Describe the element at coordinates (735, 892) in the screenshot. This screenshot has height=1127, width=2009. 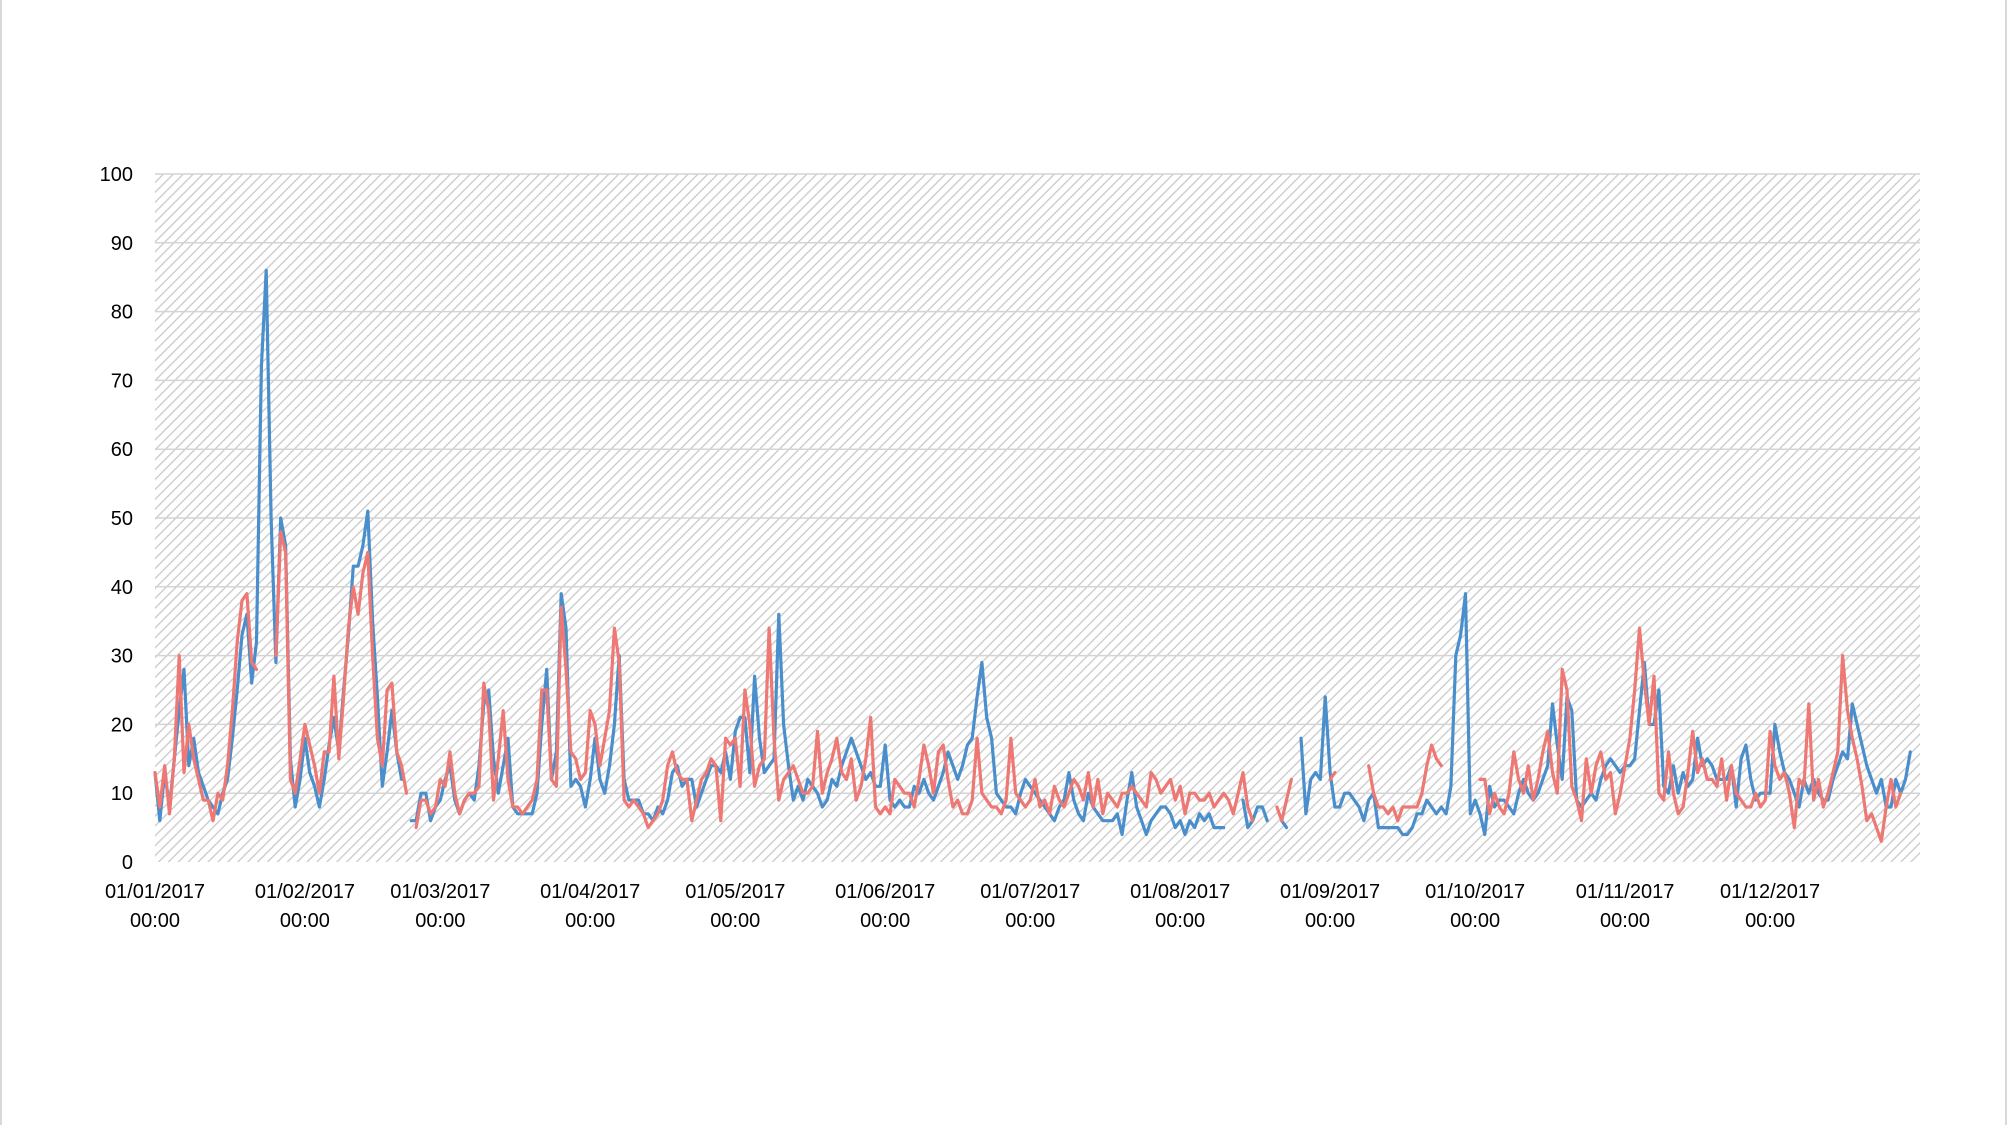
I see `x-tick-label-date: 01/05/2017` at that location.